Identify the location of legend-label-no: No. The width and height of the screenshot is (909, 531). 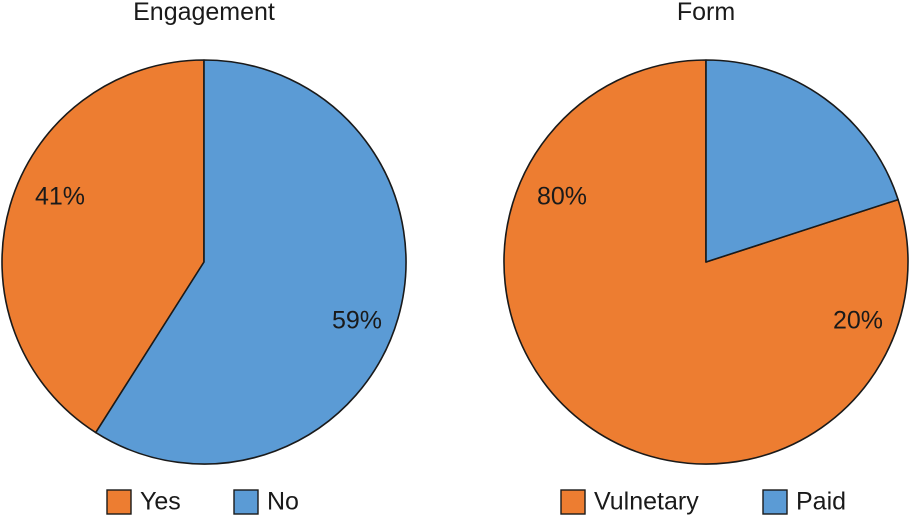
(283, 502).